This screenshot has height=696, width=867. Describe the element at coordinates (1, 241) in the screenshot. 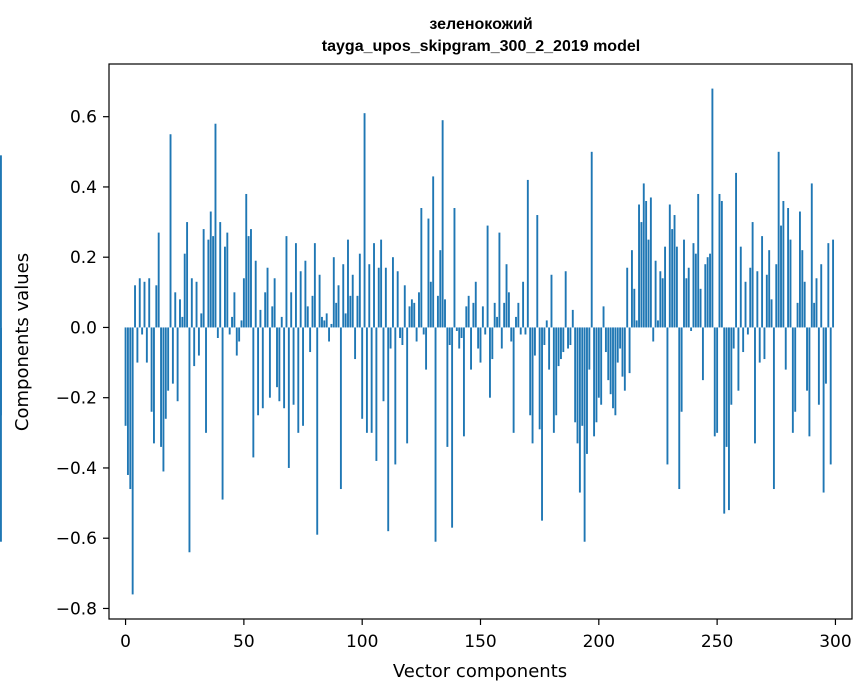

I see `bar-undefined` at that location.